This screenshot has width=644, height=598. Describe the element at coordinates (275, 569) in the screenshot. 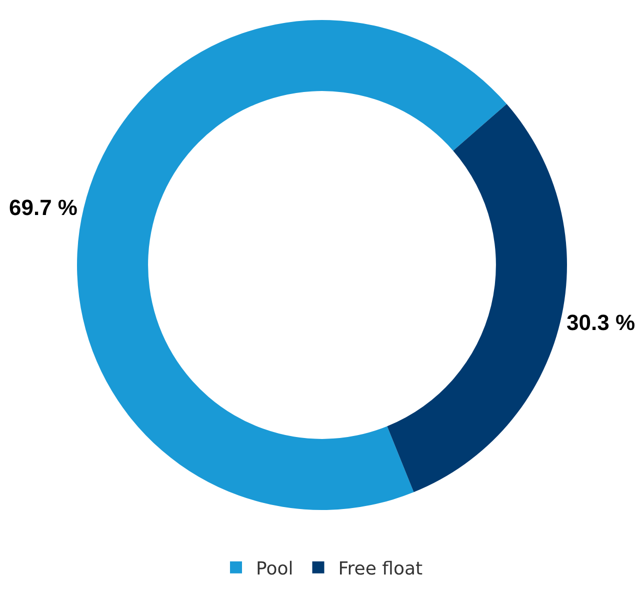

I see `legend-label: Pool` at that location.